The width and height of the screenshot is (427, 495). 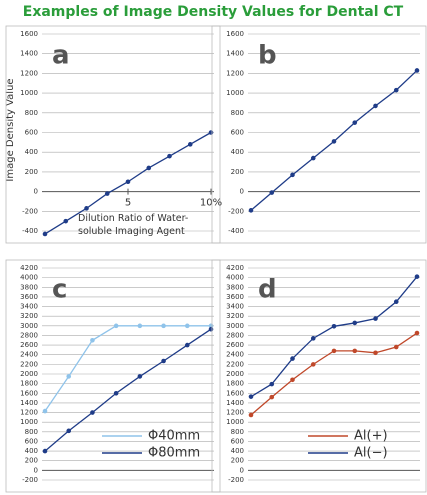 What do you see at coordinates (235, 287) in the screenshot?
I see `y-tick-label: 3800` at bounding box center [235, 287].